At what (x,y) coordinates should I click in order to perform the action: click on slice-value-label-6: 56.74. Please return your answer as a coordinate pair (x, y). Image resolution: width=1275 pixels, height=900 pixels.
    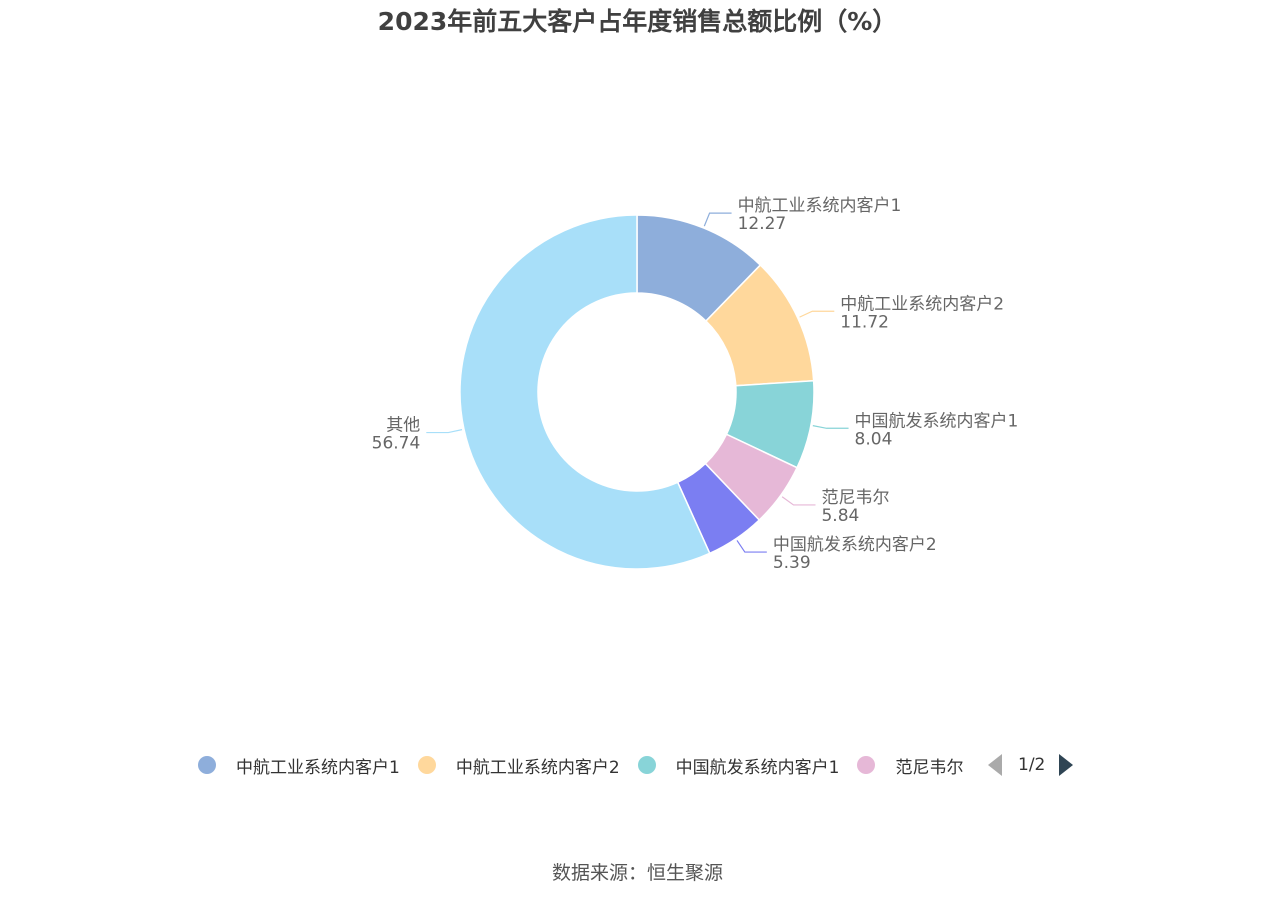
    Looking at the image, I should click on (396, 444).